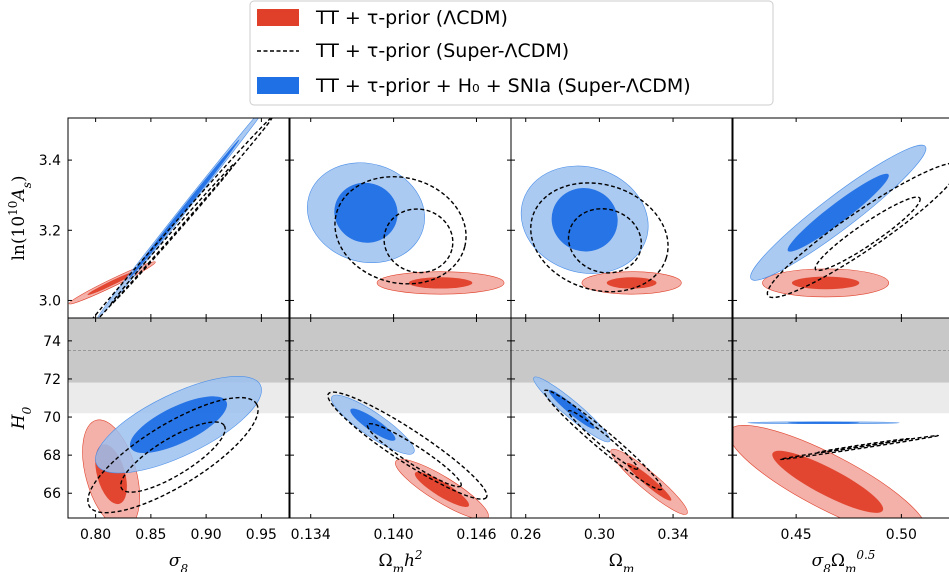 This screenshot has height=572, width=949. Describe the element at coordinates (50, 231) in the screenshot. I see `y-tick-label: 3.2` at that location.